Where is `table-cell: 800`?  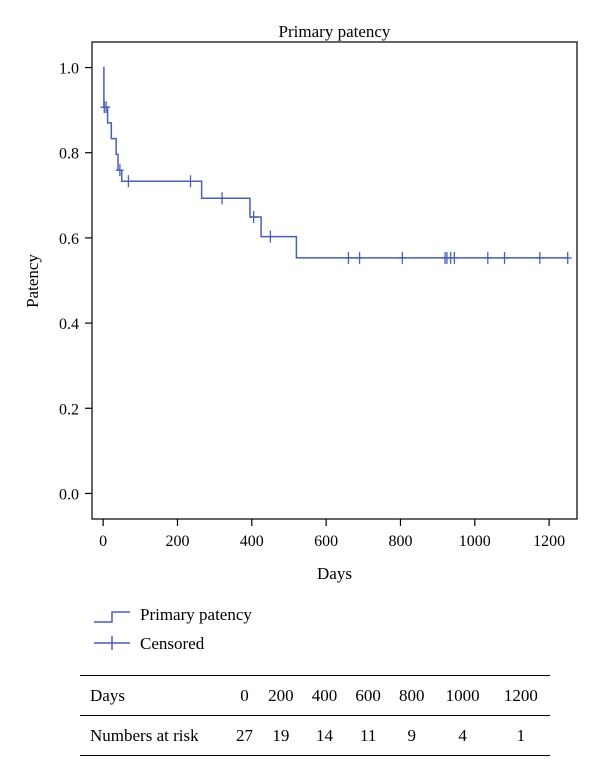 table-cell: 800 is located at coordinates (412, 695).